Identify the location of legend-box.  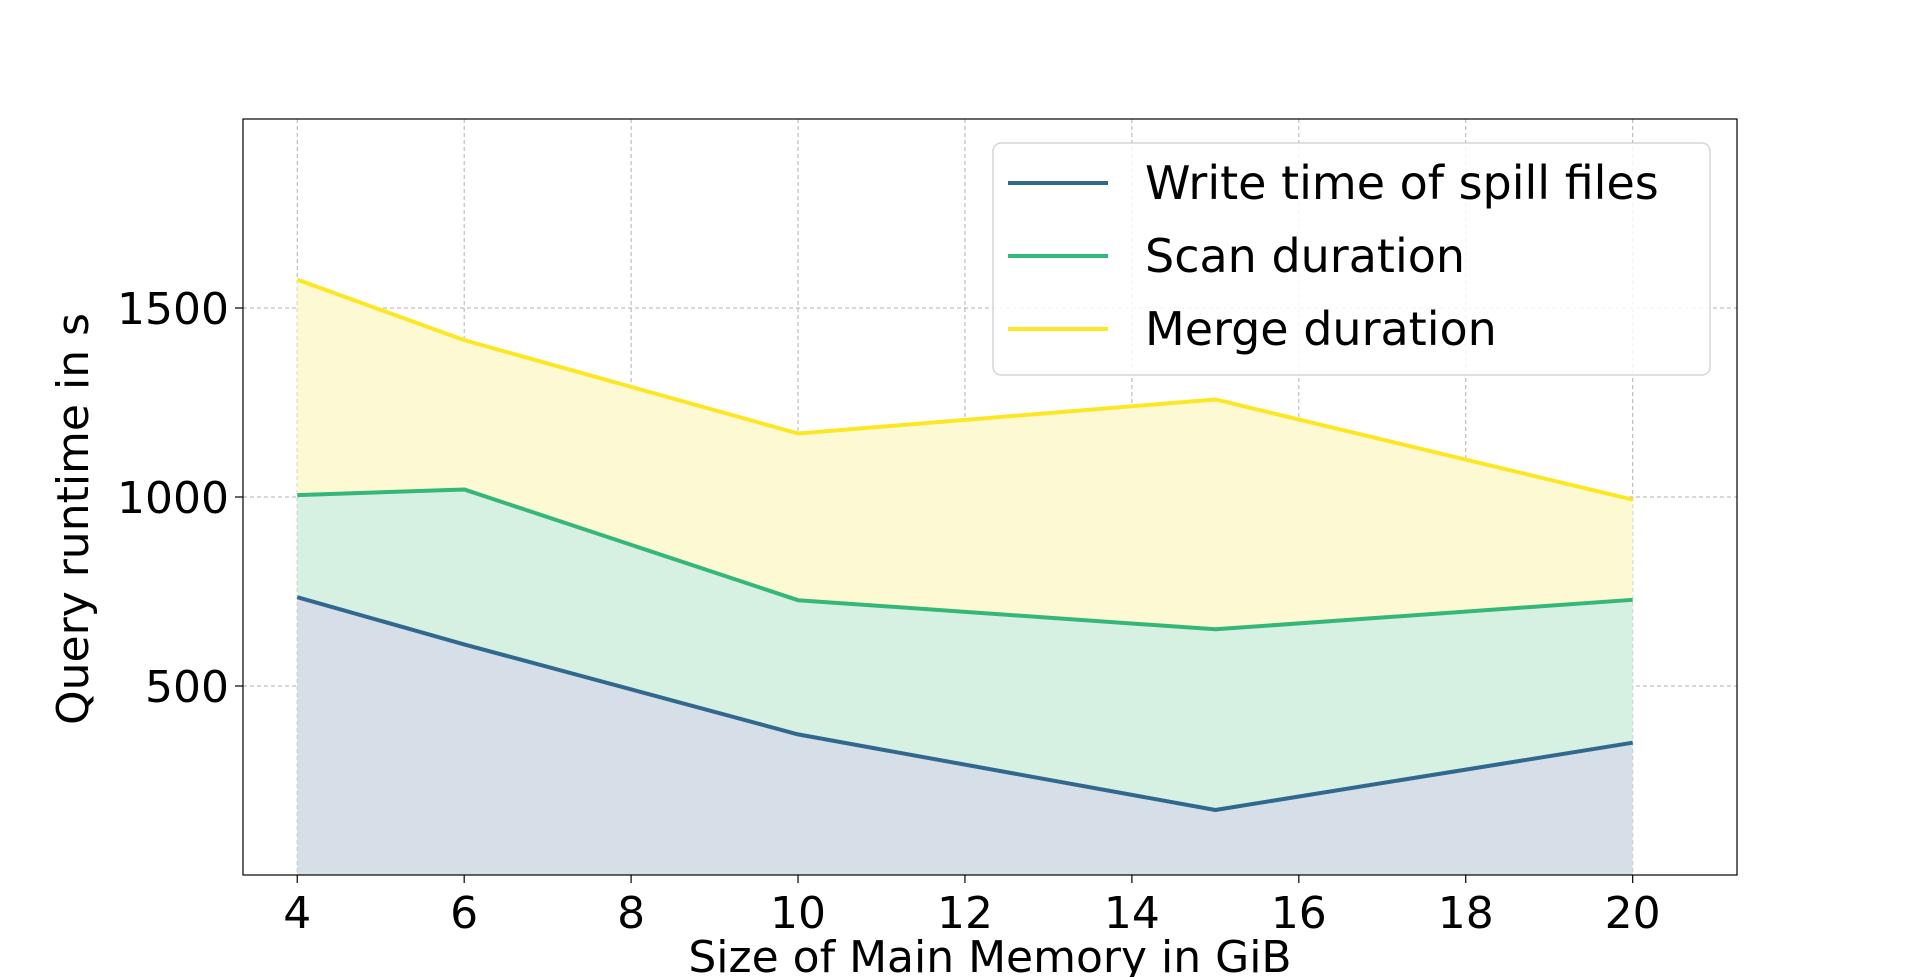
(1351, 259).